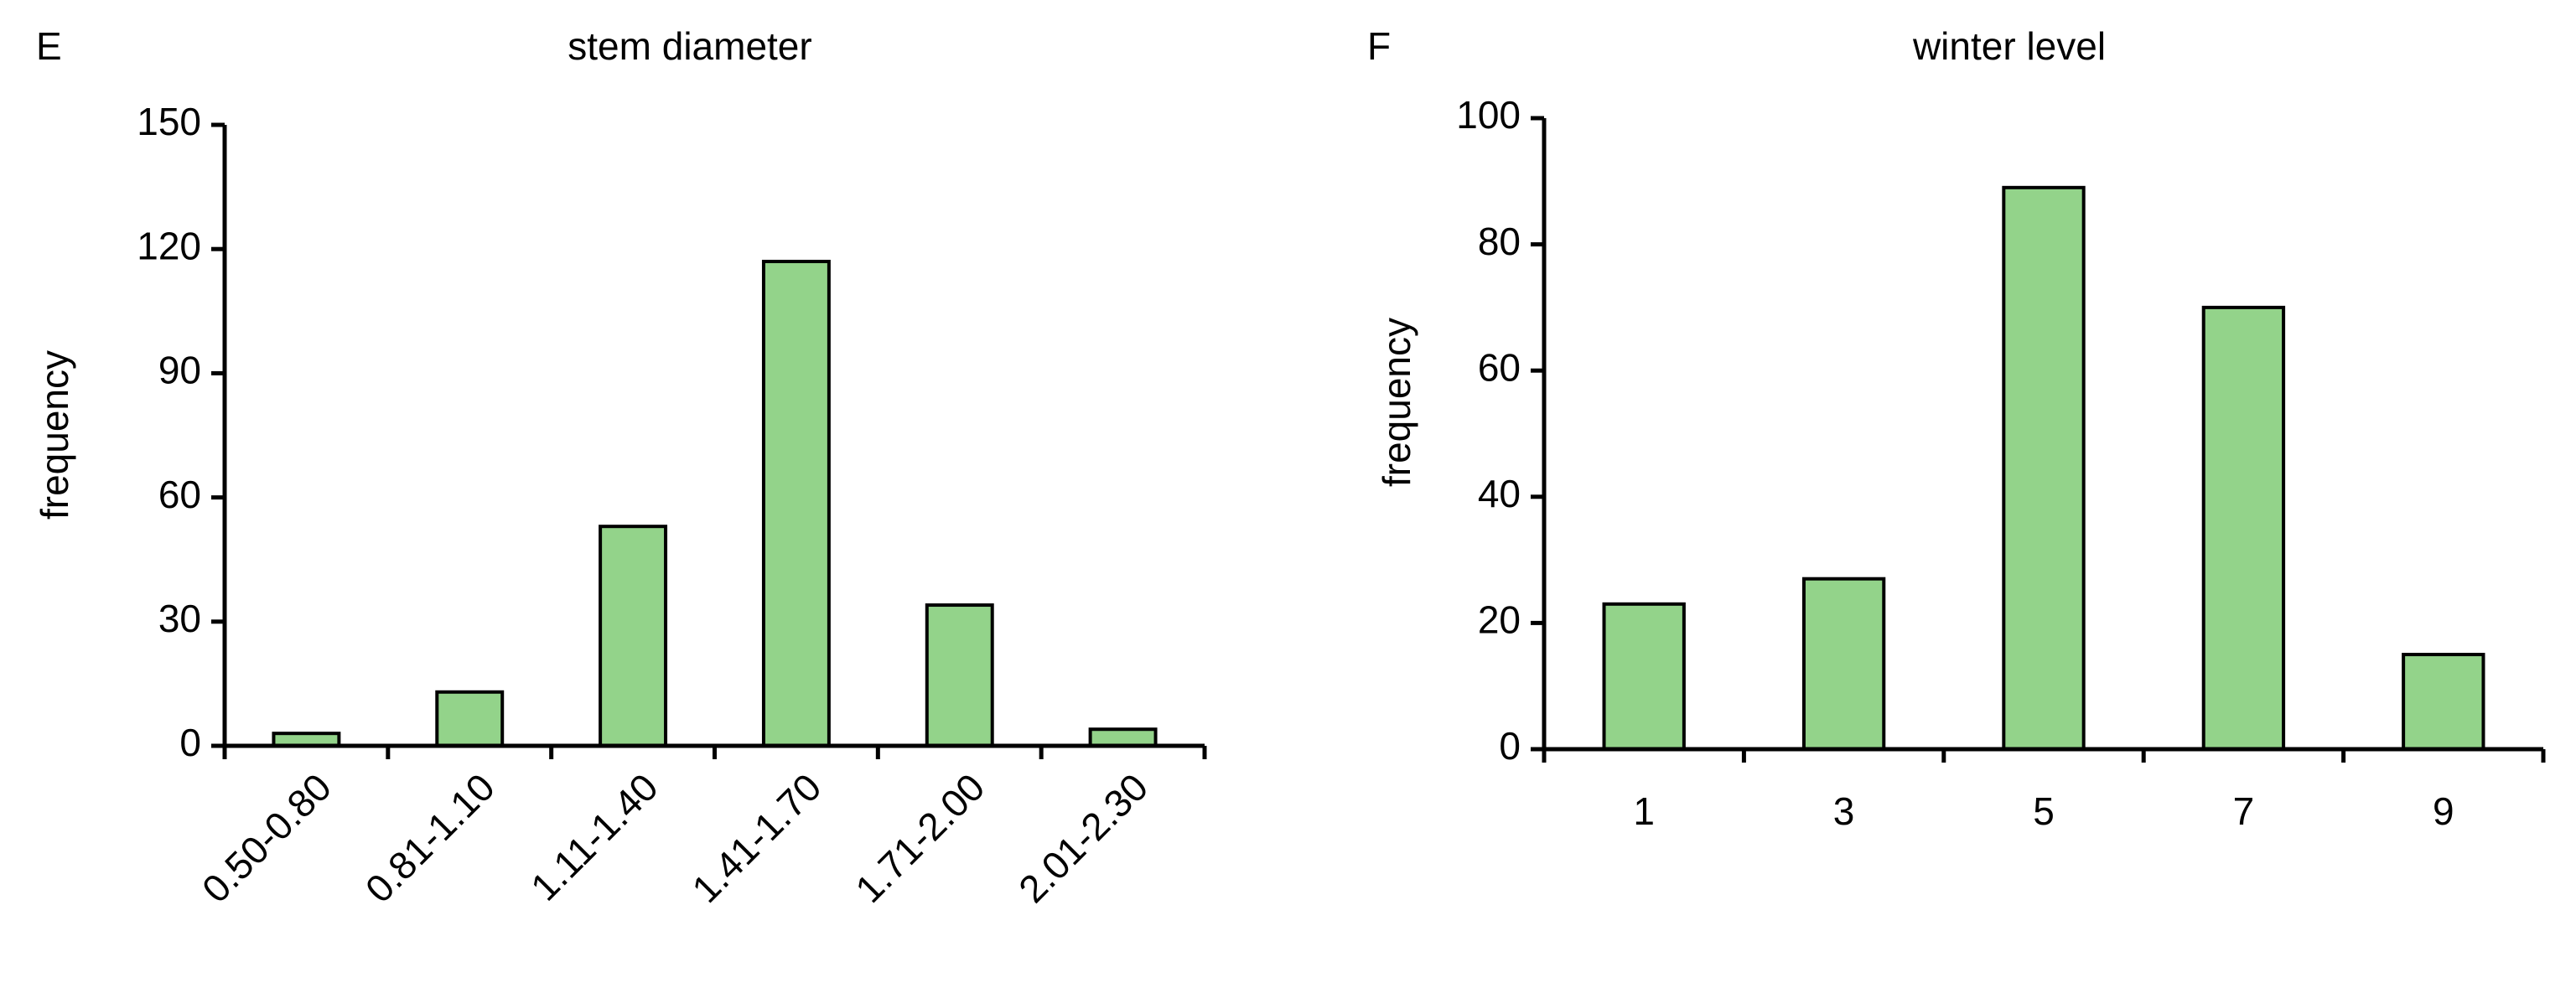  Describe the element at coordinates (1644, 811) in the screenshot. I see `x-tick-label: 1` at that location.